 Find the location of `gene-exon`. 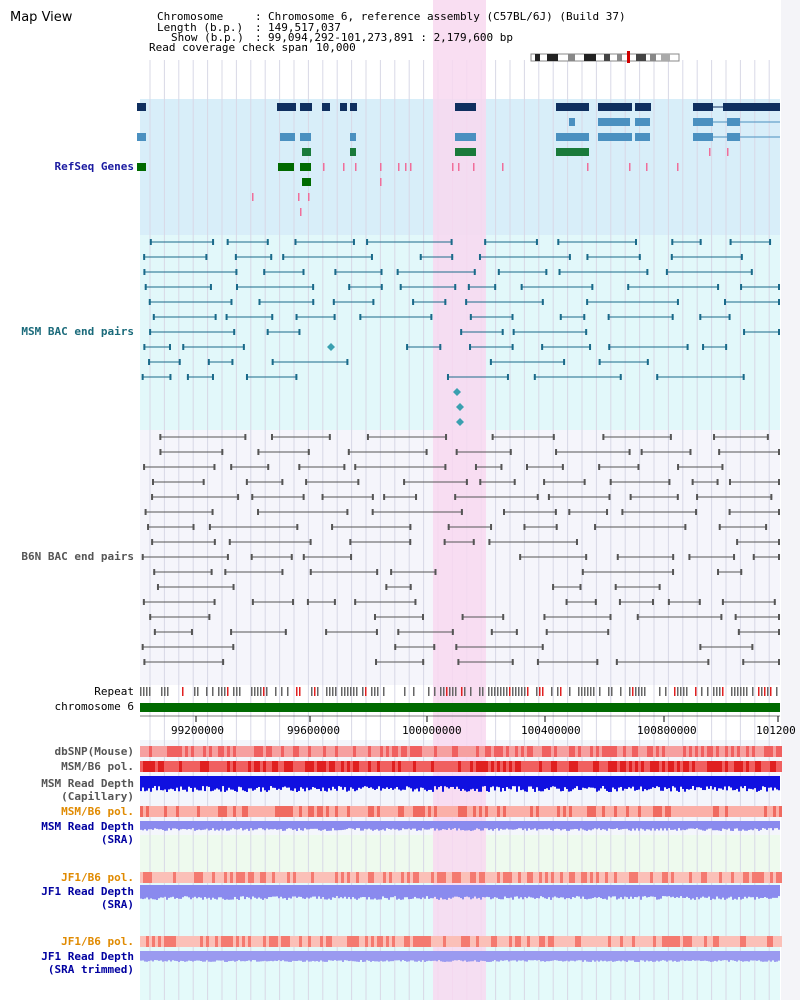

gene-exon is located at coordinates (615, 107).